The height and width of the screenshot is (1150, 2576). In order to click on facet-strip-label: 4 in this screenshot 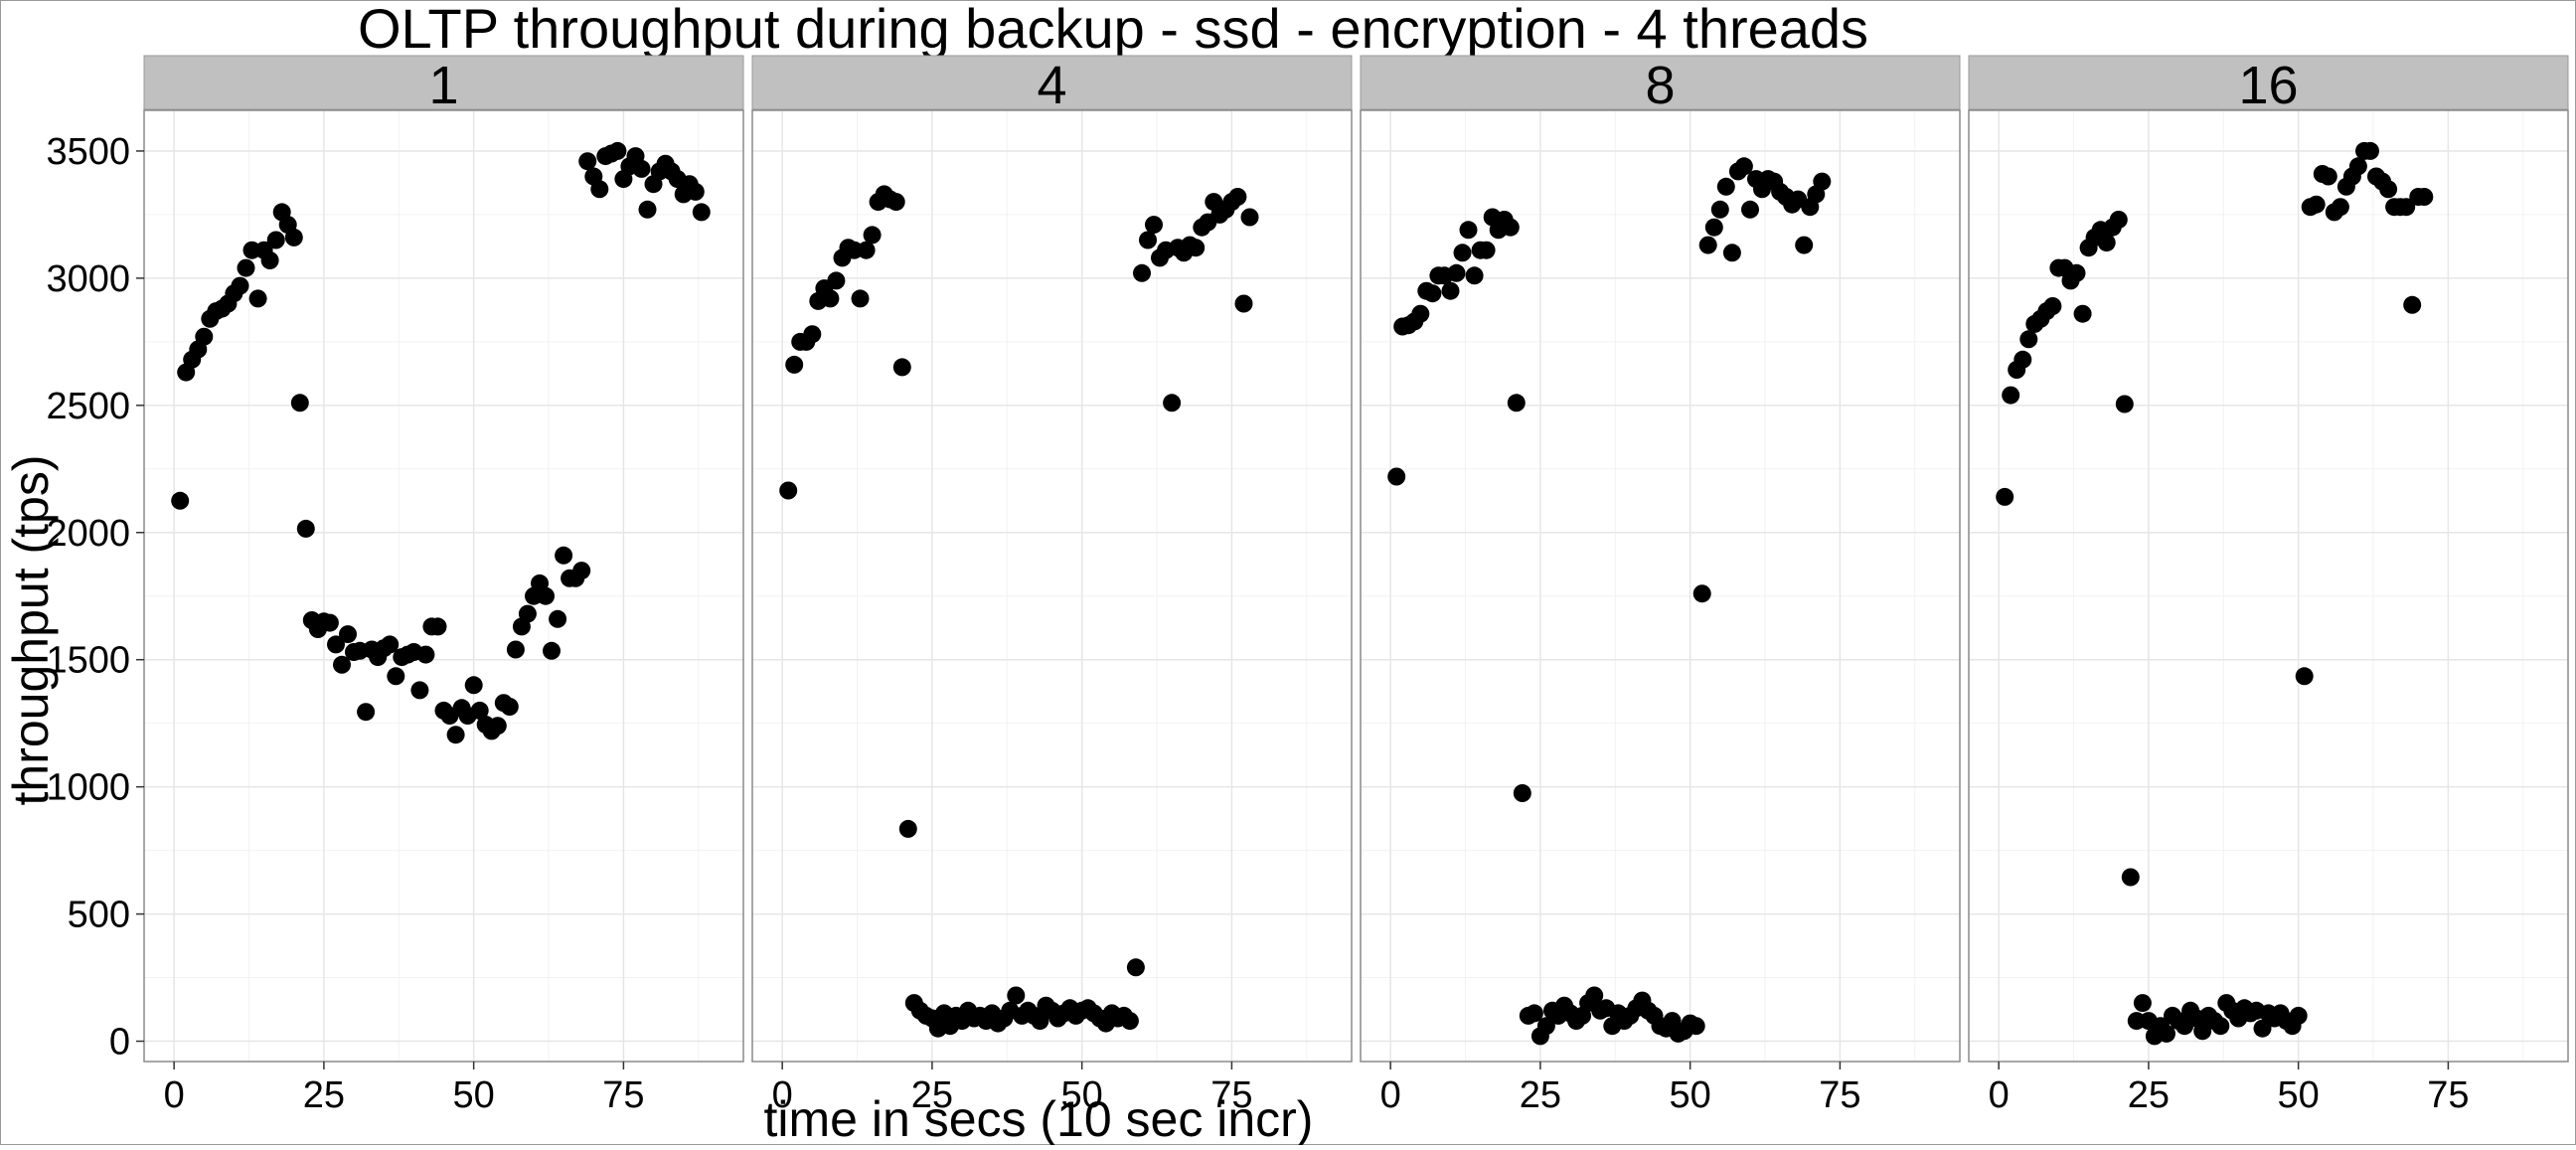, I will do `click(1051, 86)`.